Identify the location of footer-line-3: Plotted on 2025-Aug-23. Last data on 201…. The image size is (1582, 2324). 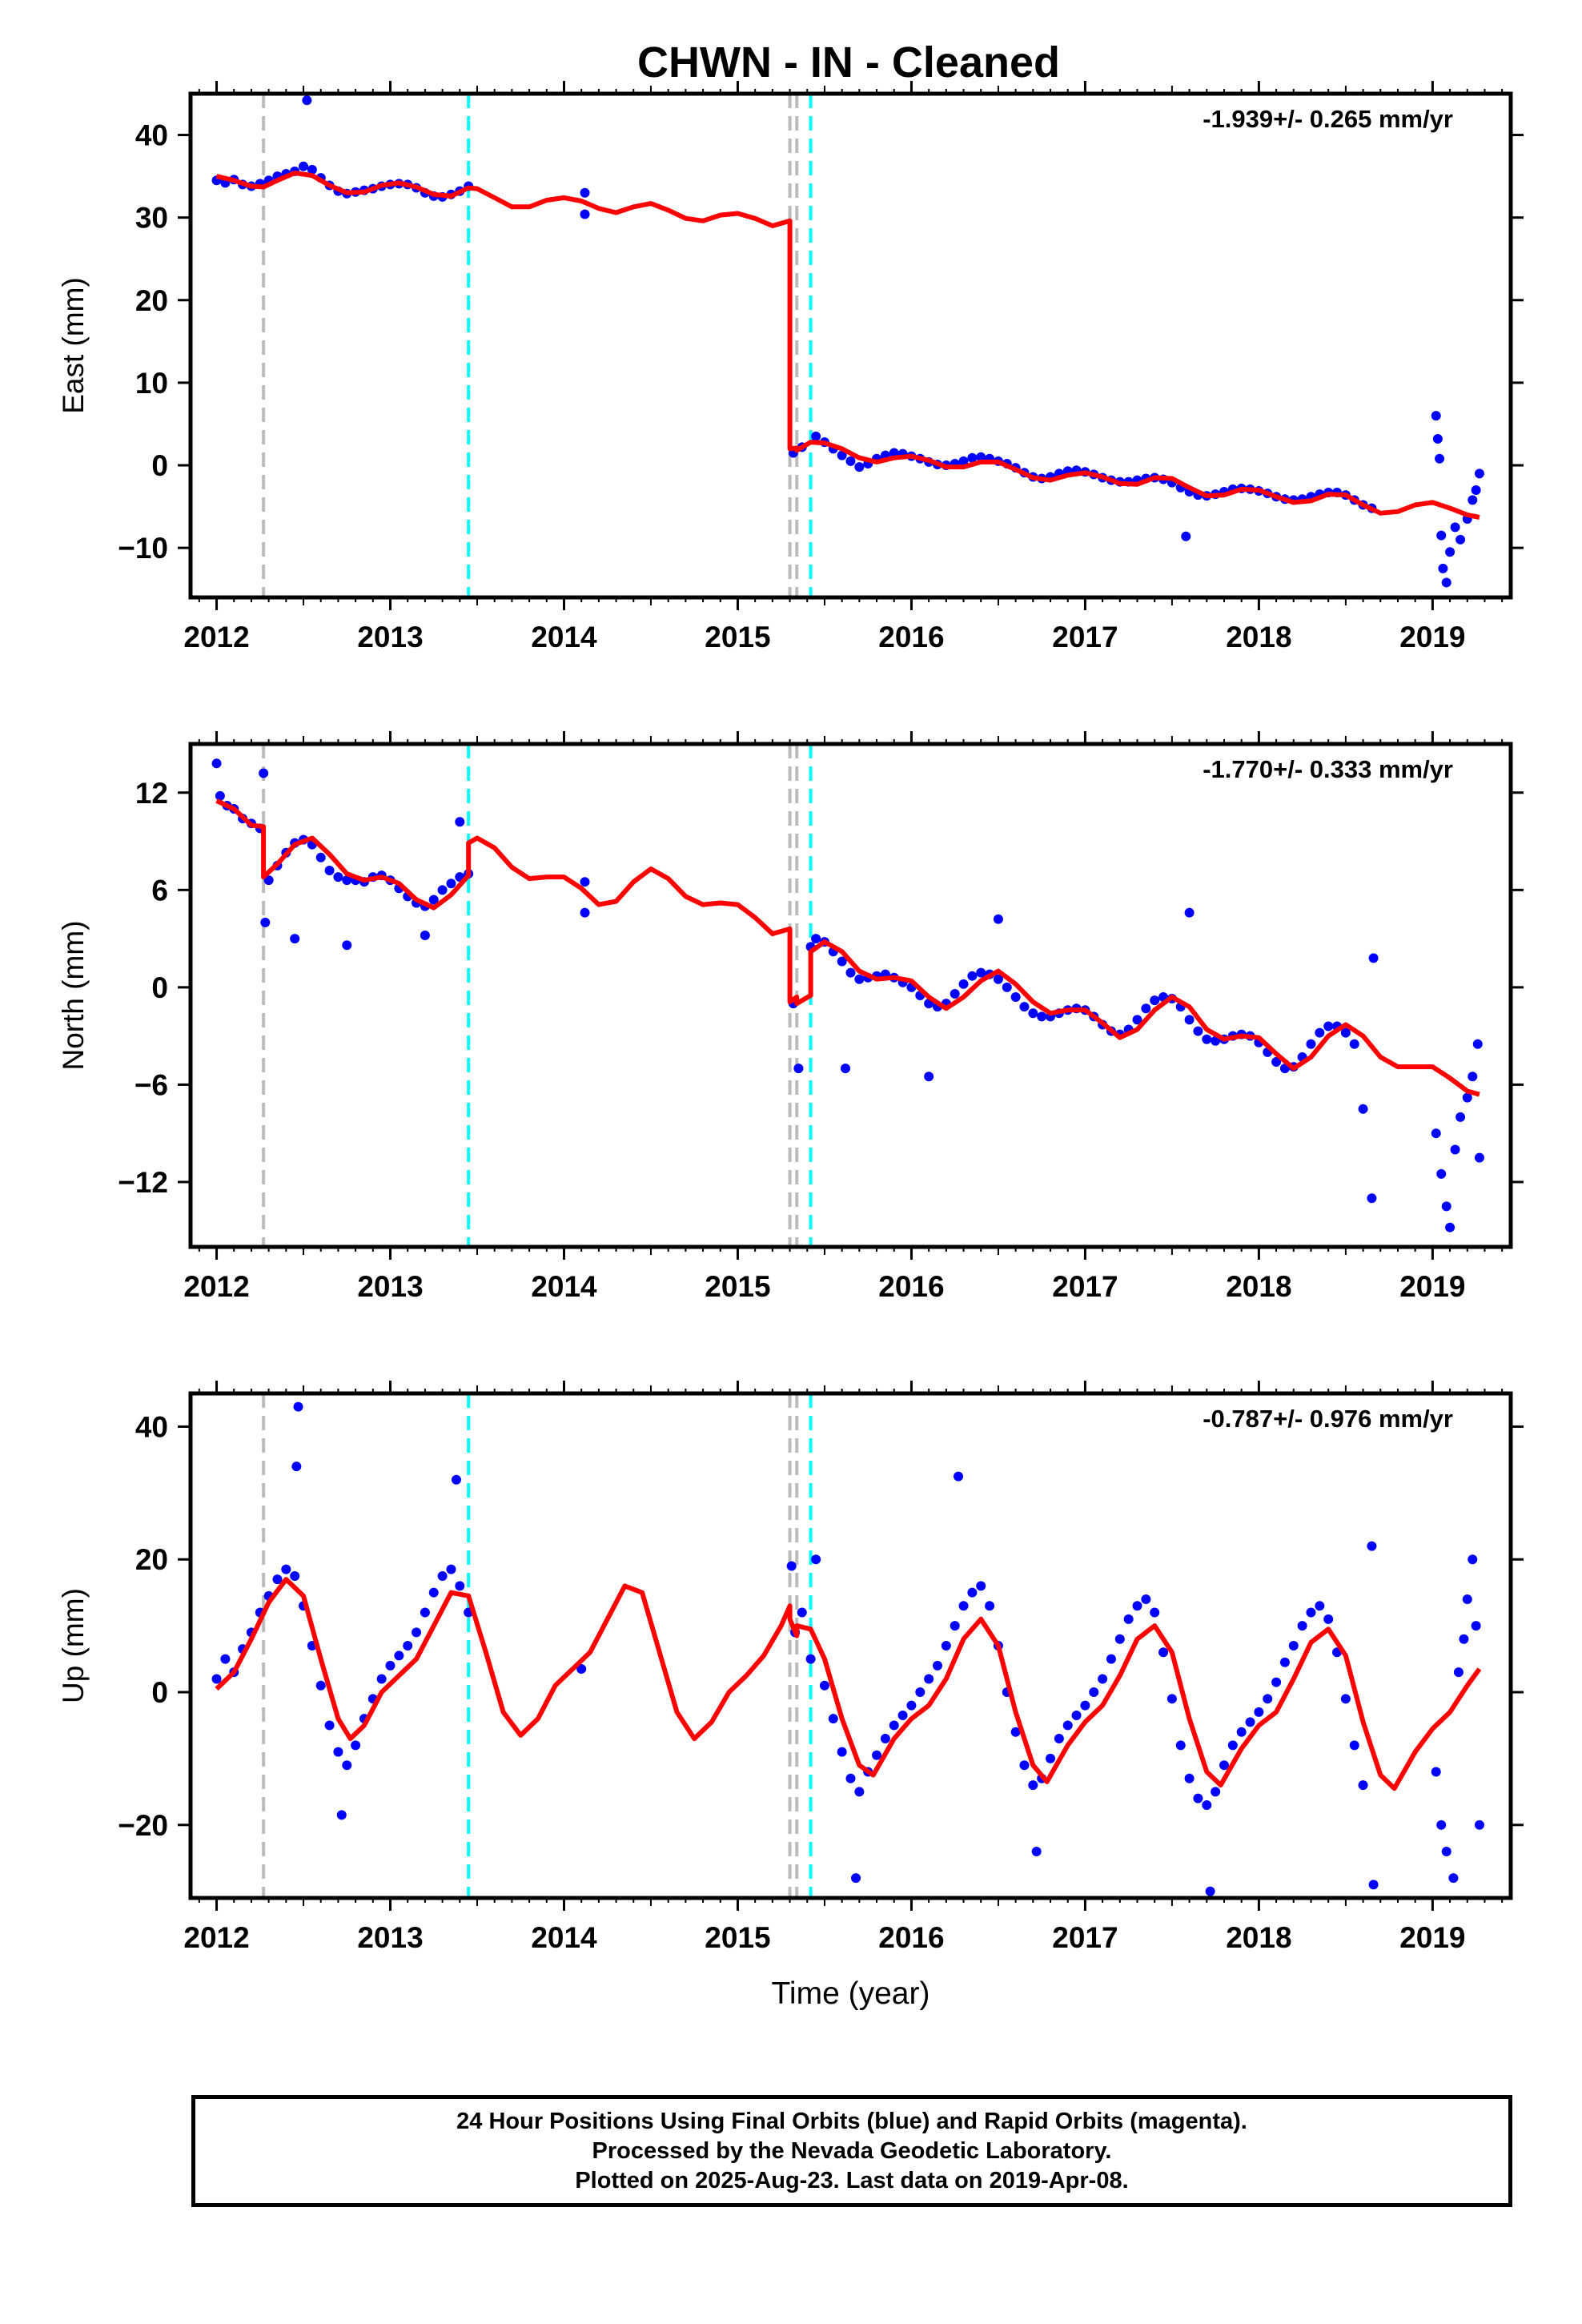
(852, 2180).